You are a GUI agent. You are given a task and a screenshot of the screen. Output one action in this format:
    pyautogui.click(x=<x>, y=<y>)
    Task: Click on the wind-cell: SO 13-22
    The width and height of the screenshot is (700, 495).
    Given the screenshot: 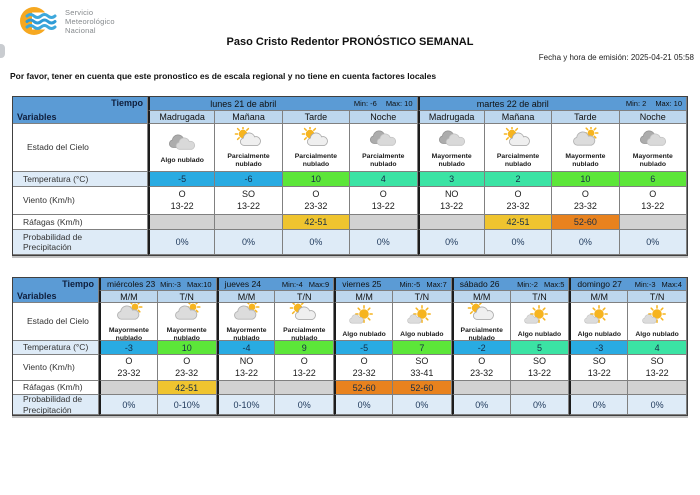 What is the action you would take?
    pyautogui.click(x=657, y=368)
    